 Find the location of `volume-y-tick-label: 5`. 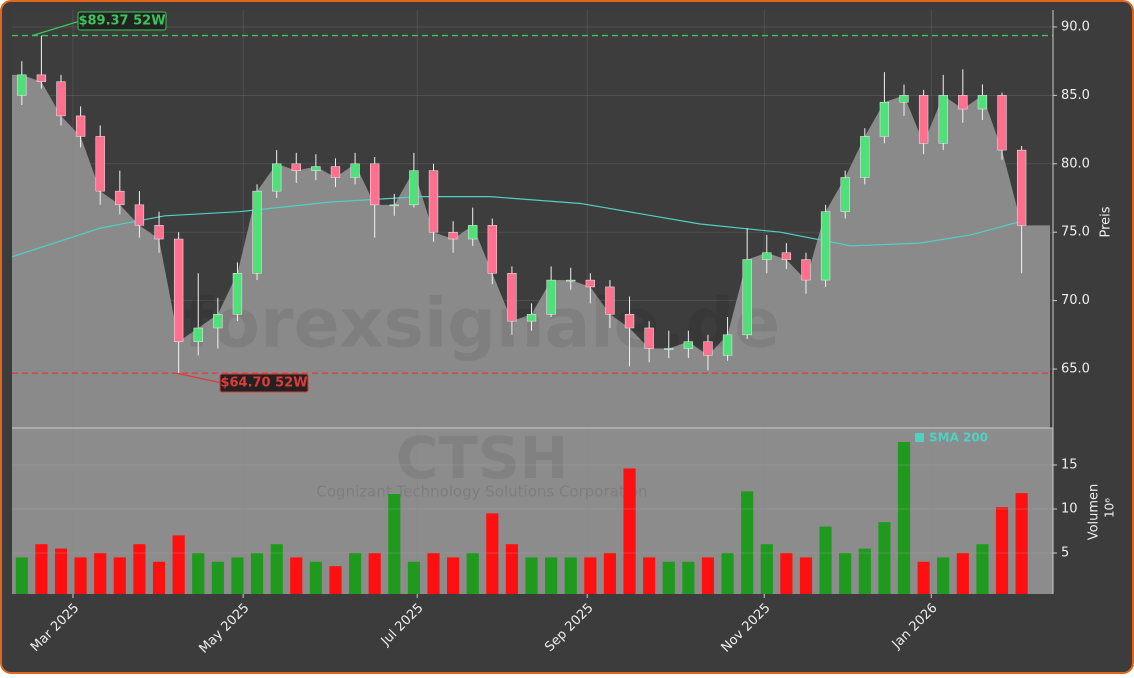

volume-y-tick-label: 5 is located at coordinates (1065, 552).